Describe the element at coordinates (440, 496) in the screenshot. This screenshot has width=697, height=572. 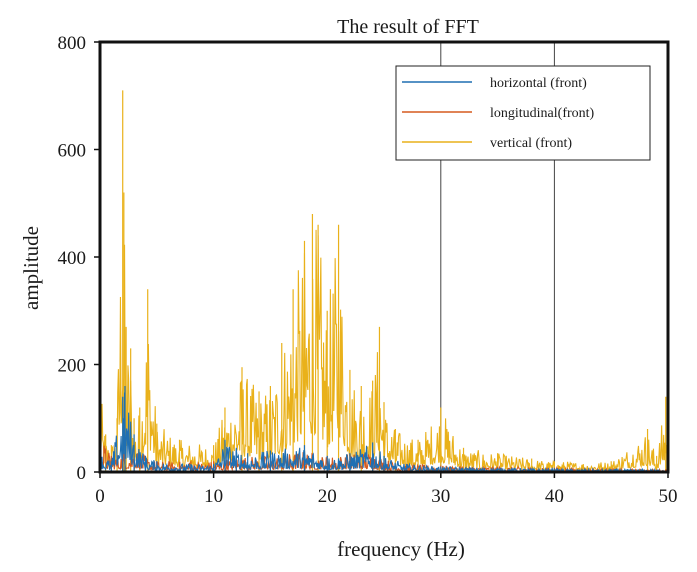
I see `x-tick-label: 30` at that location.